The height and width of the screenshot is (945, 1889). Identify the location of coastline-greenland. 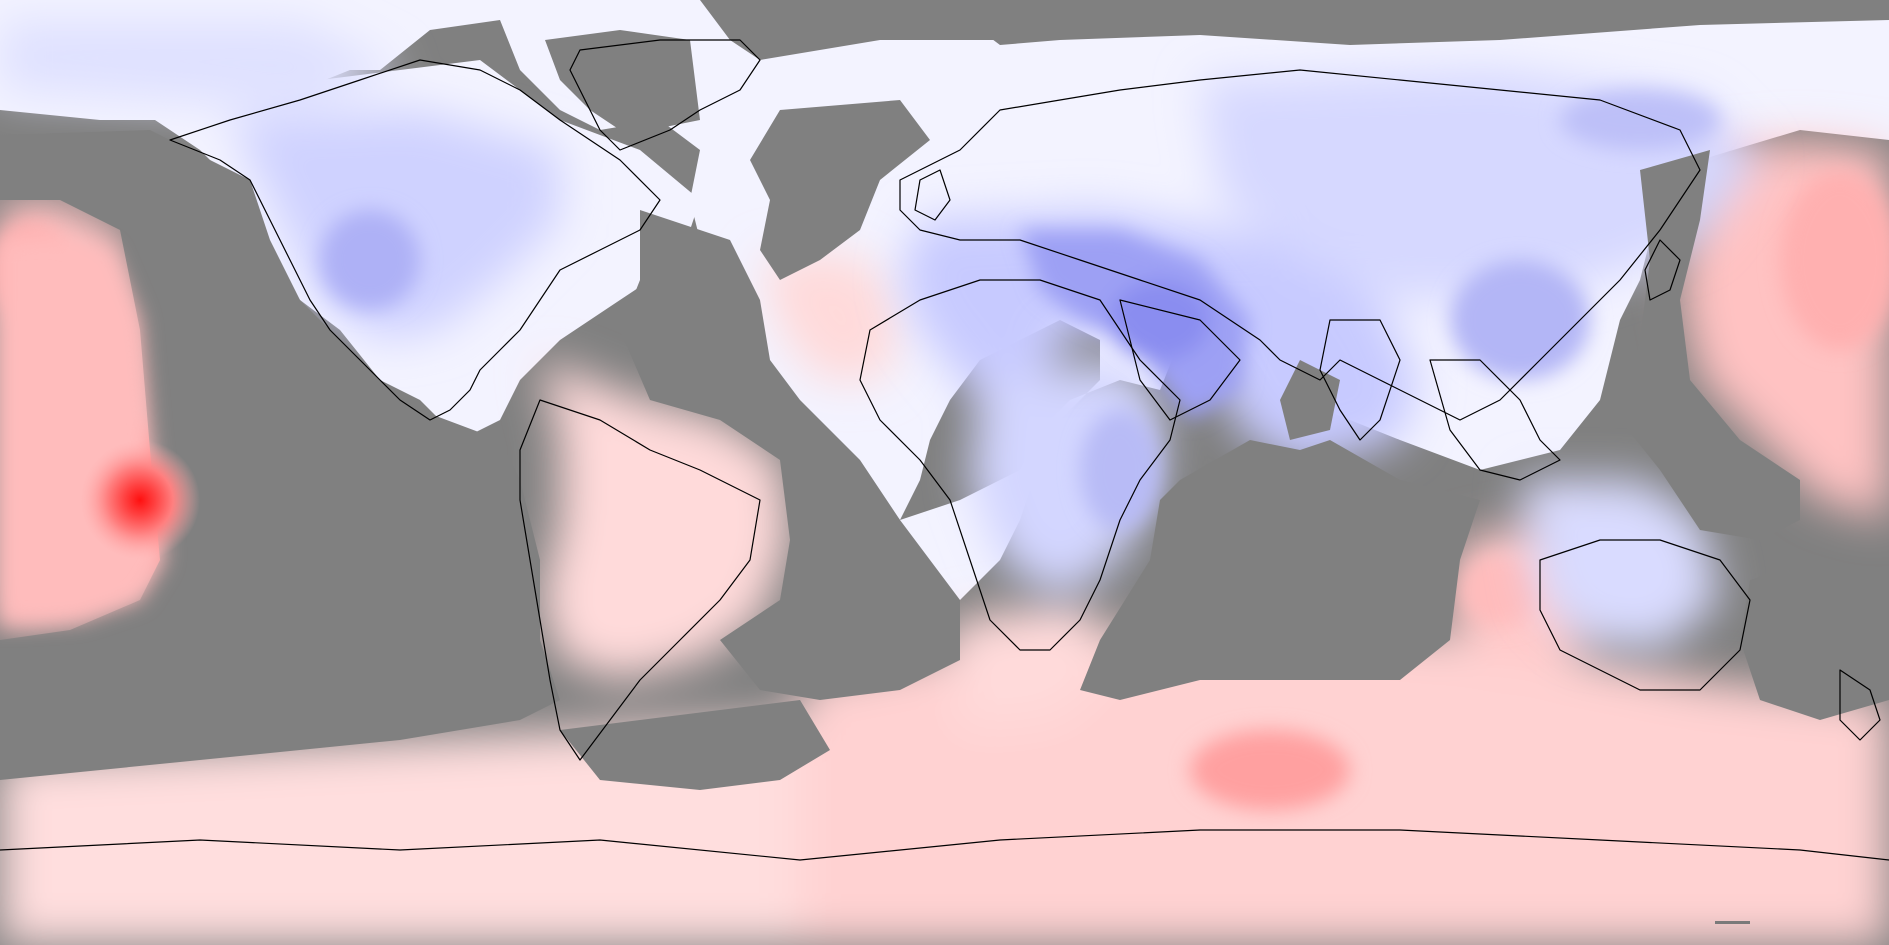
(665, 95).